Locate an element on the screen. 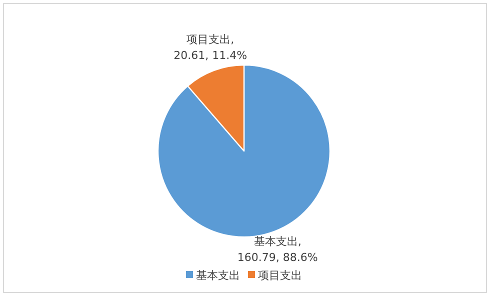  legend-label: 项目支出 is located at coordinates (280, 275).